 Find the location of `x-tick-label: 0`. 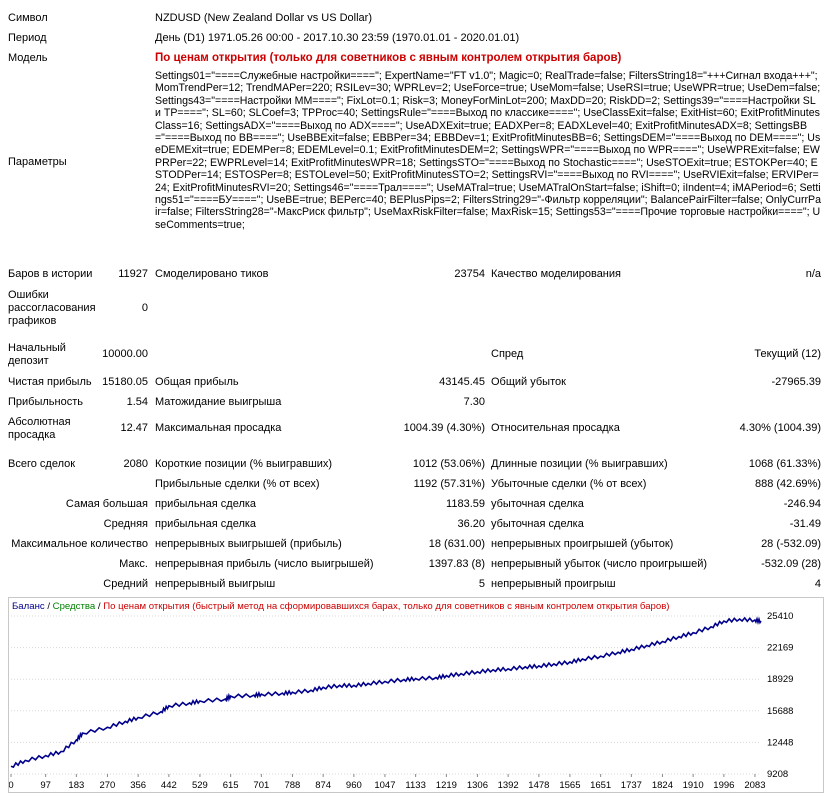

x-tick-label: 0 is located at coordinates (11, 785).